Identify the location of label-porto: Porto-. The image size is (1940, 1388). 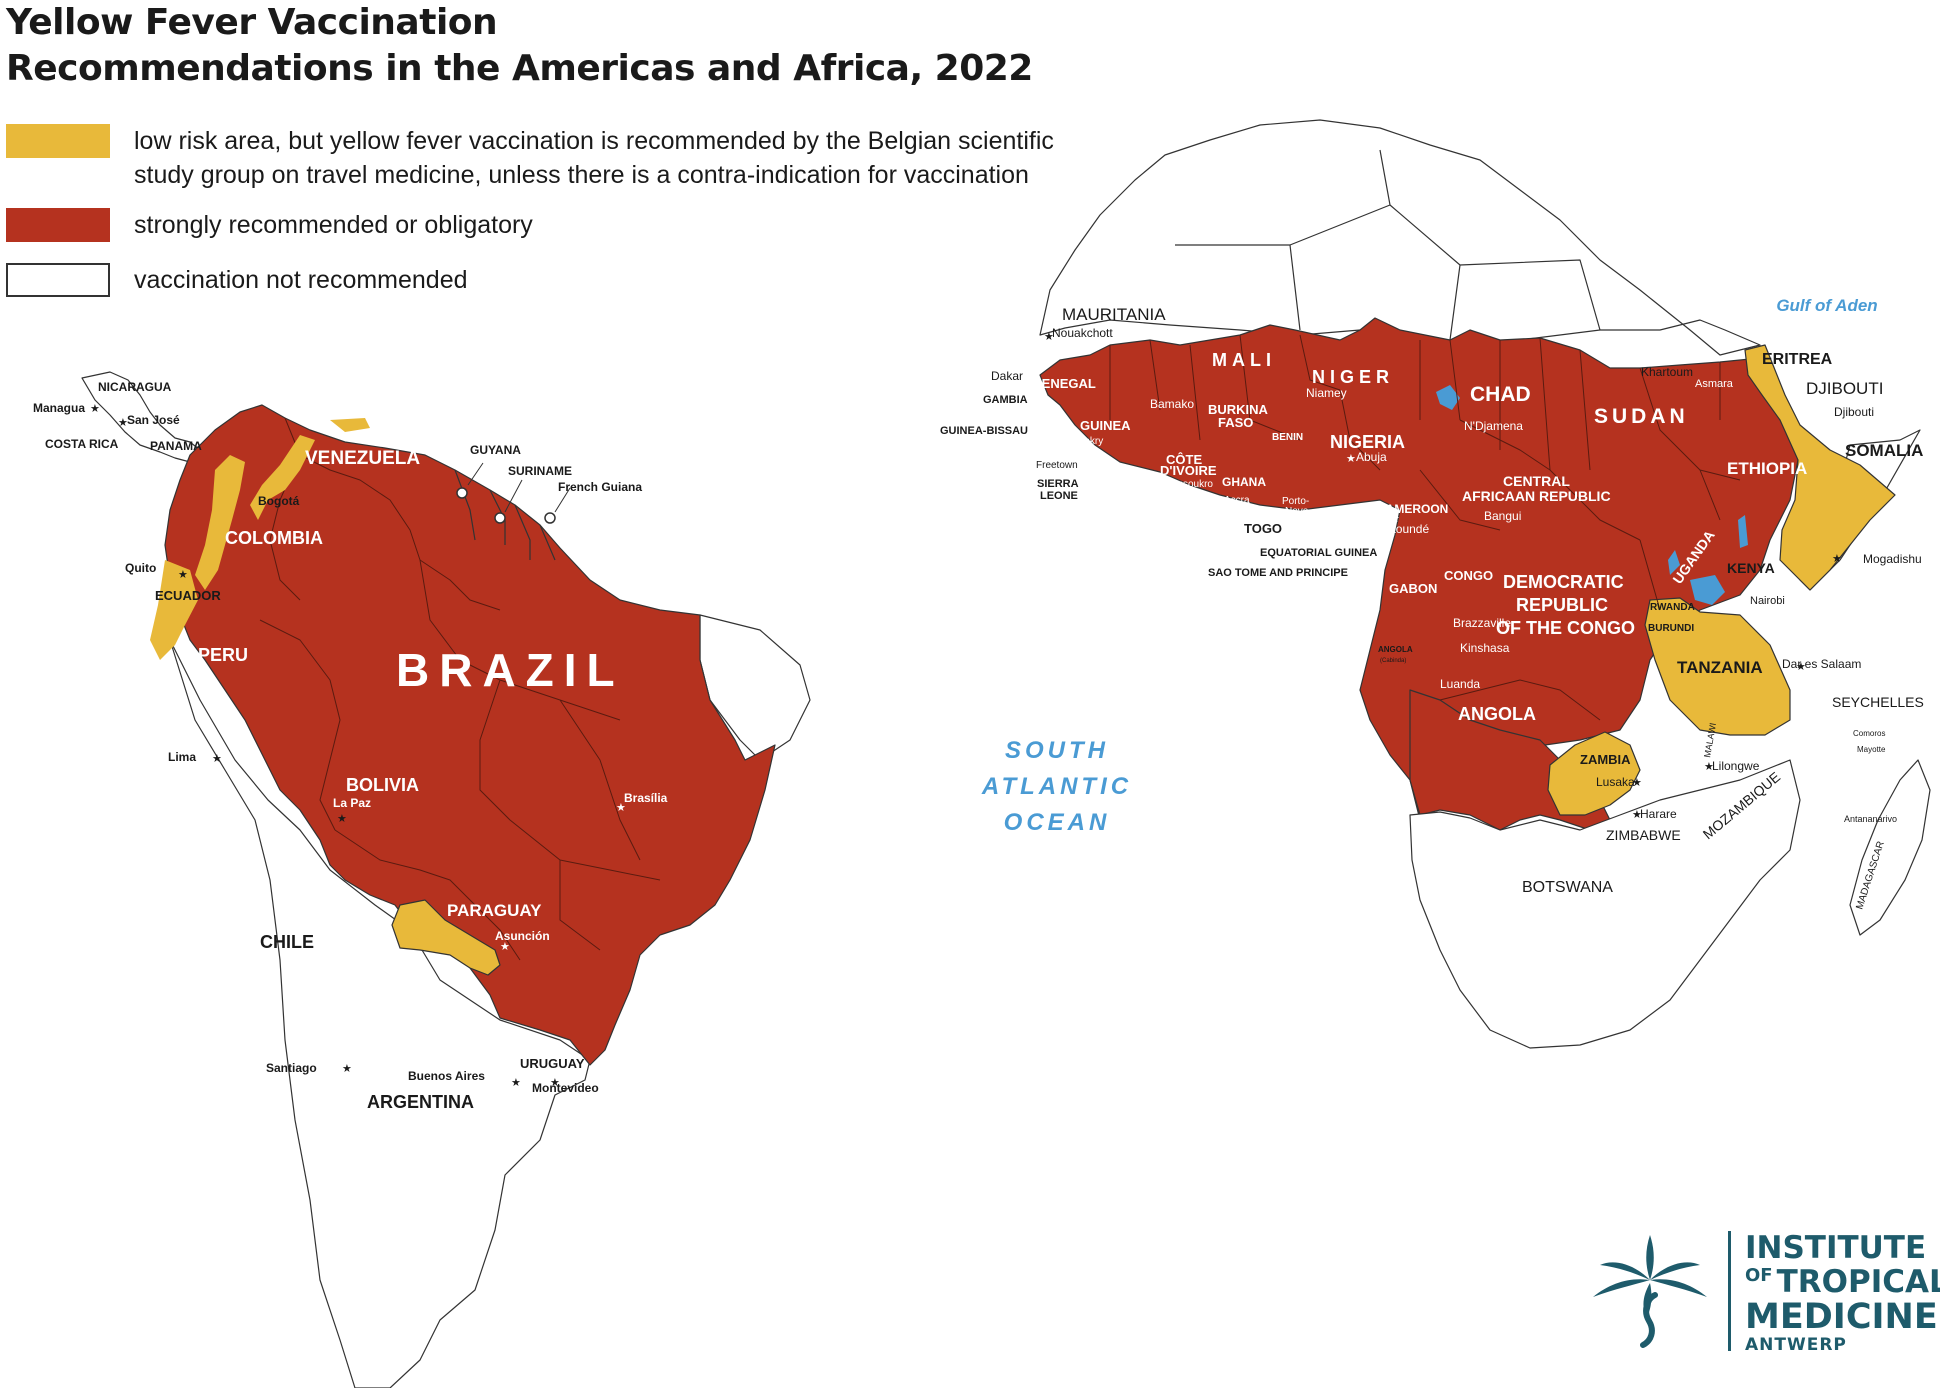
(1295, 501).